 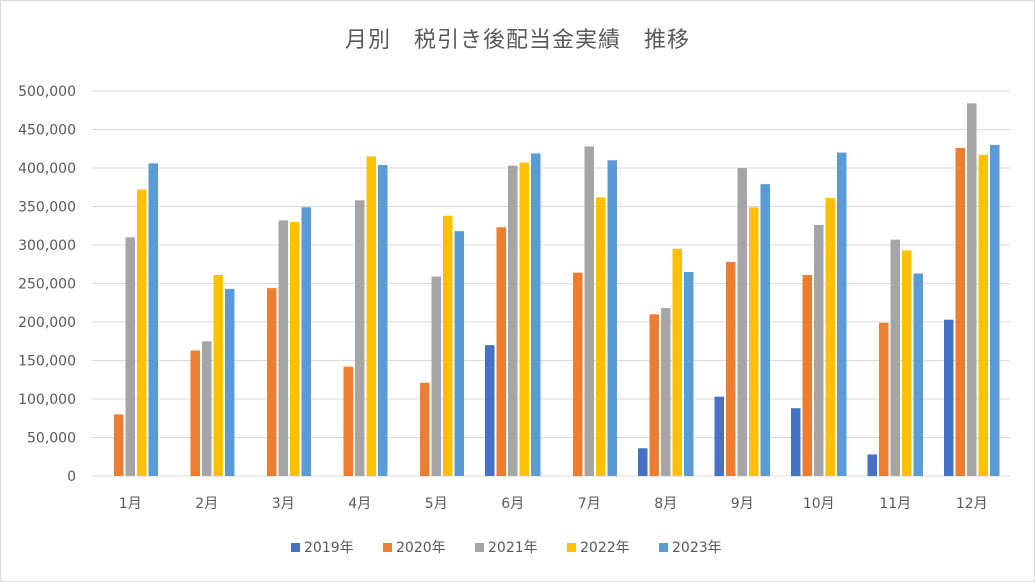 I want to click on x-axis: 1月 2月 3月 4月 5月 6月 7月 8月 9月 10月 11月 12月, so click(x=553, y=504).